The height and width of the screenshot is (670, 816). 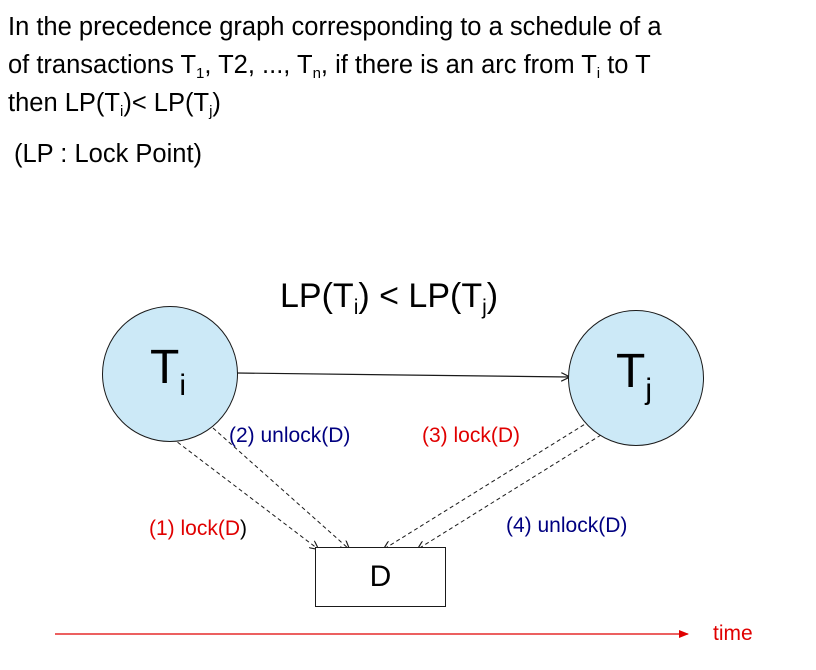 I want to click on label-unlock-ti: (2) unlock(D), so click(x=290, y=435).